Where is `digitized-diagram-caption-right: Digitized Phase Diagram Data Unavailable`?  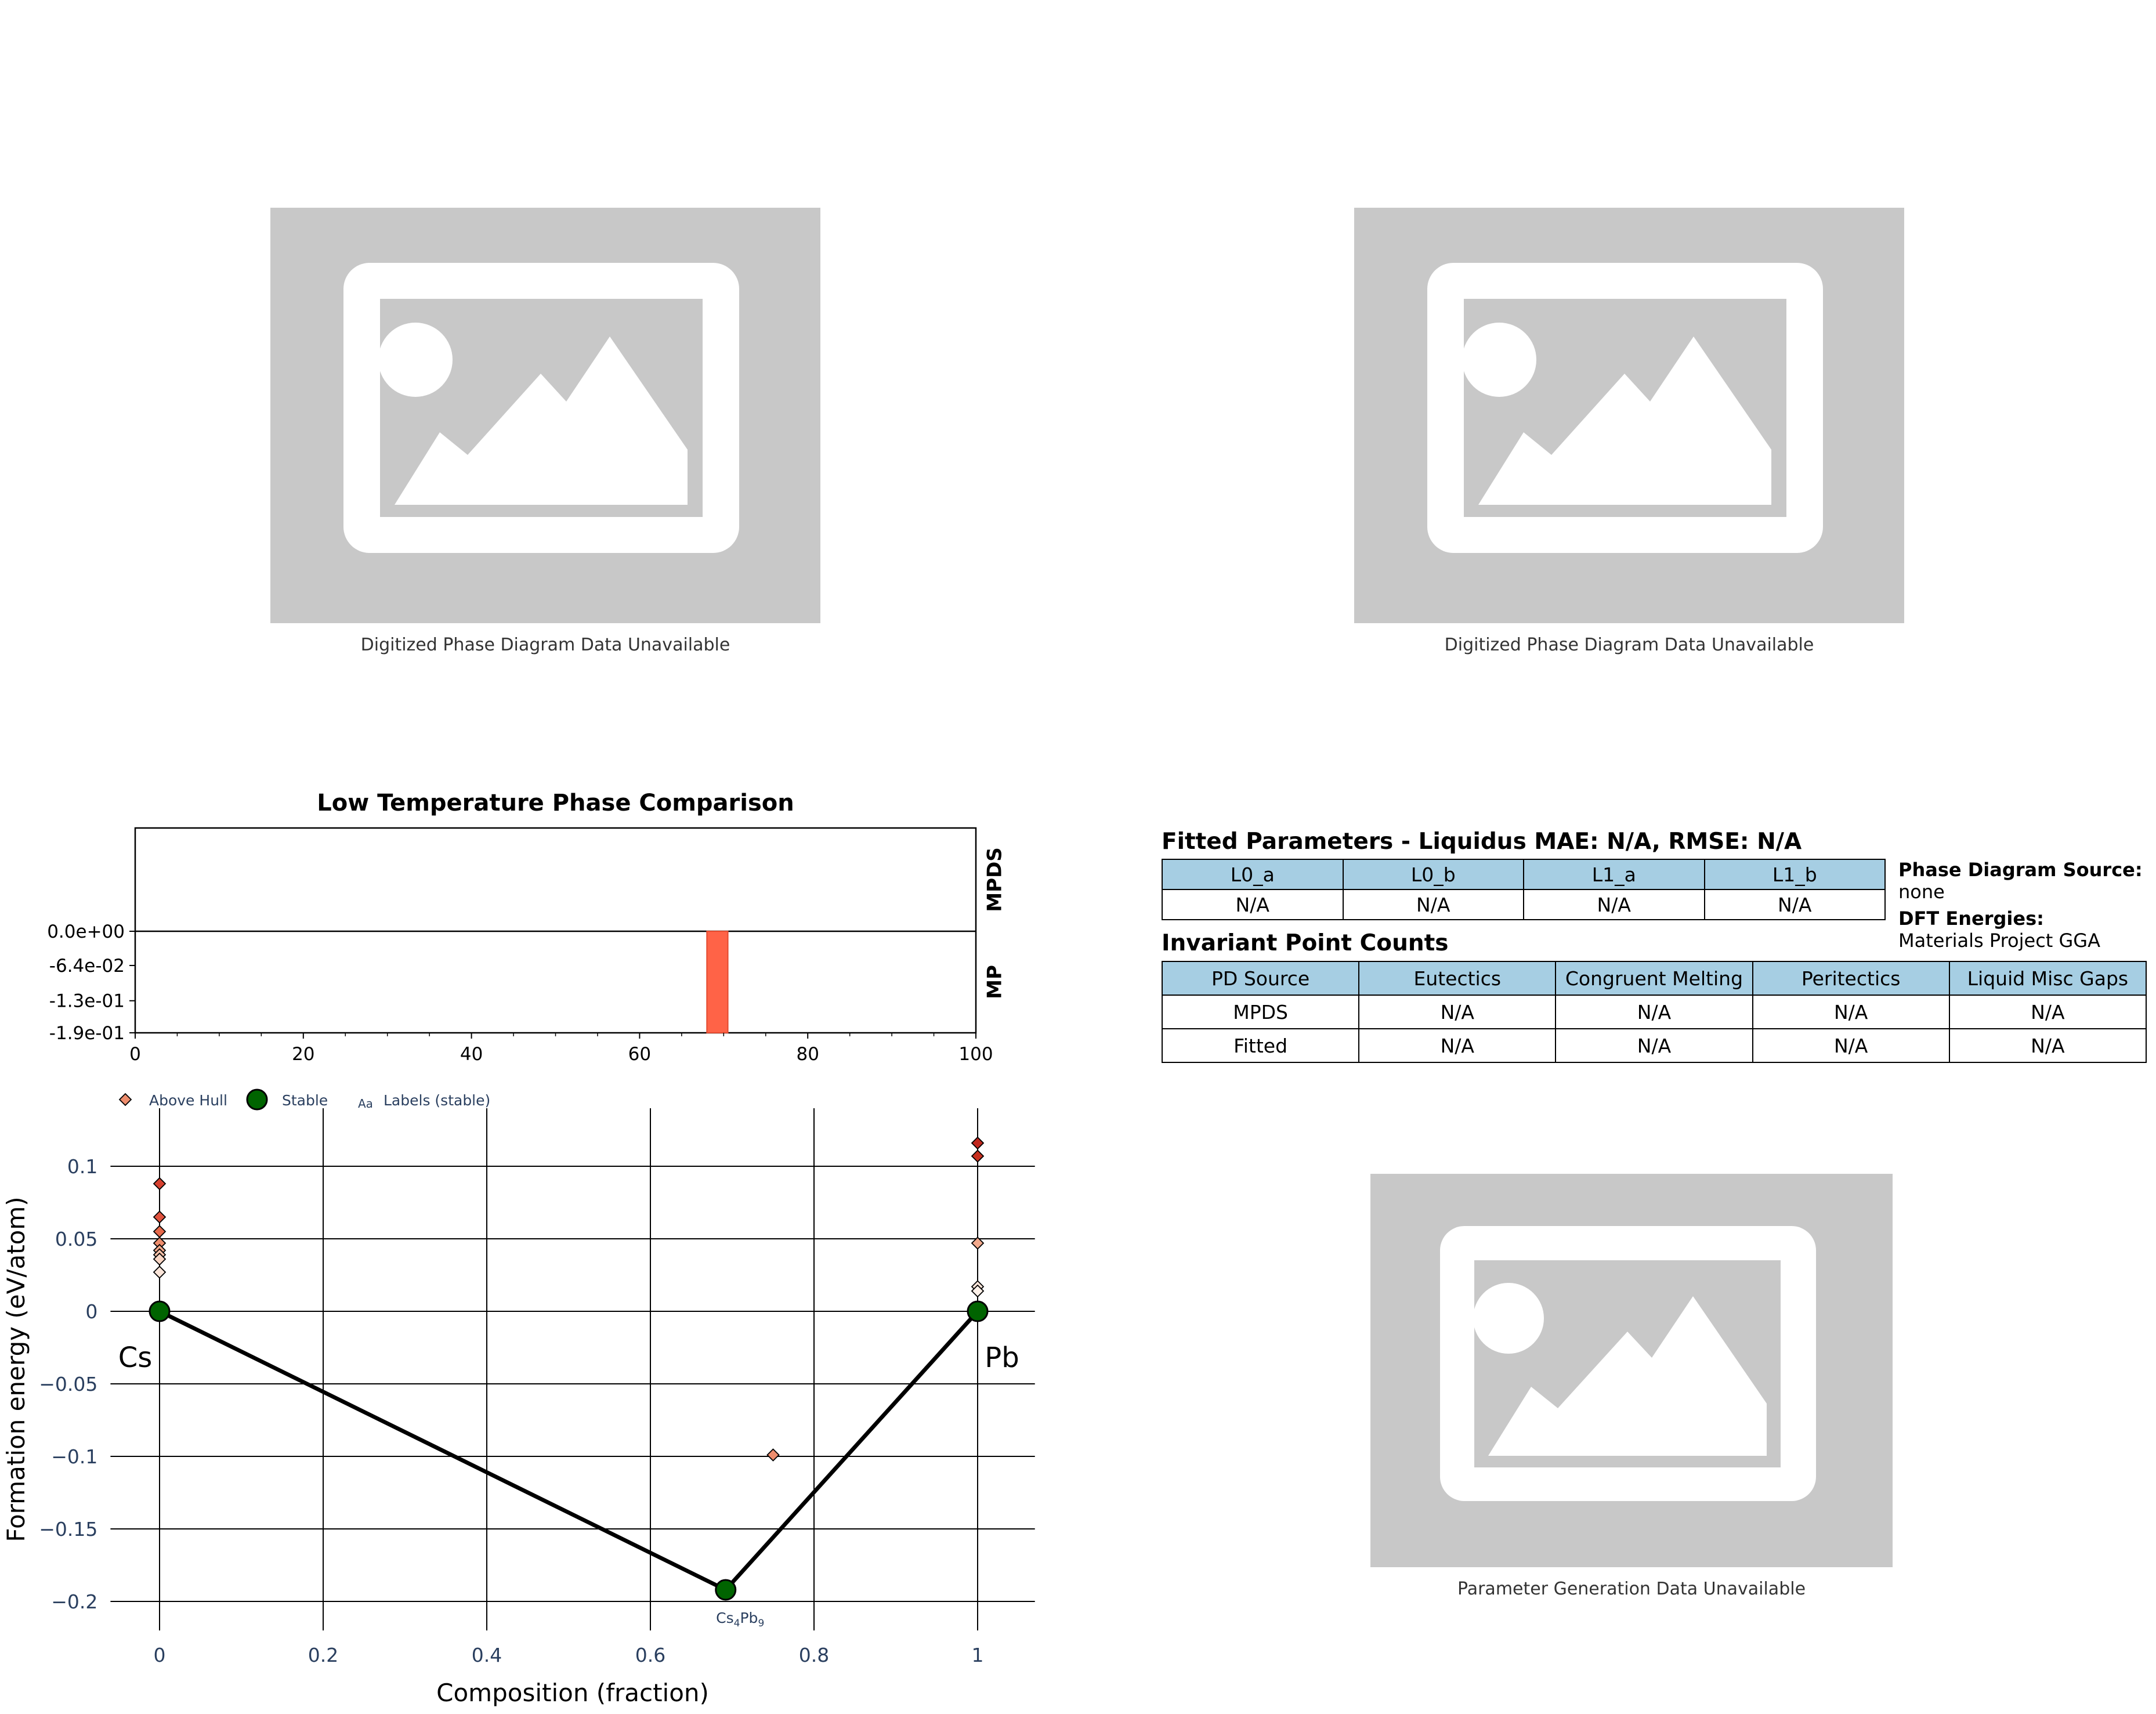 digitized-diagram-caption-right: Digitized Phase Diagram Data Unavailable is located at coordinates (1629, 645).